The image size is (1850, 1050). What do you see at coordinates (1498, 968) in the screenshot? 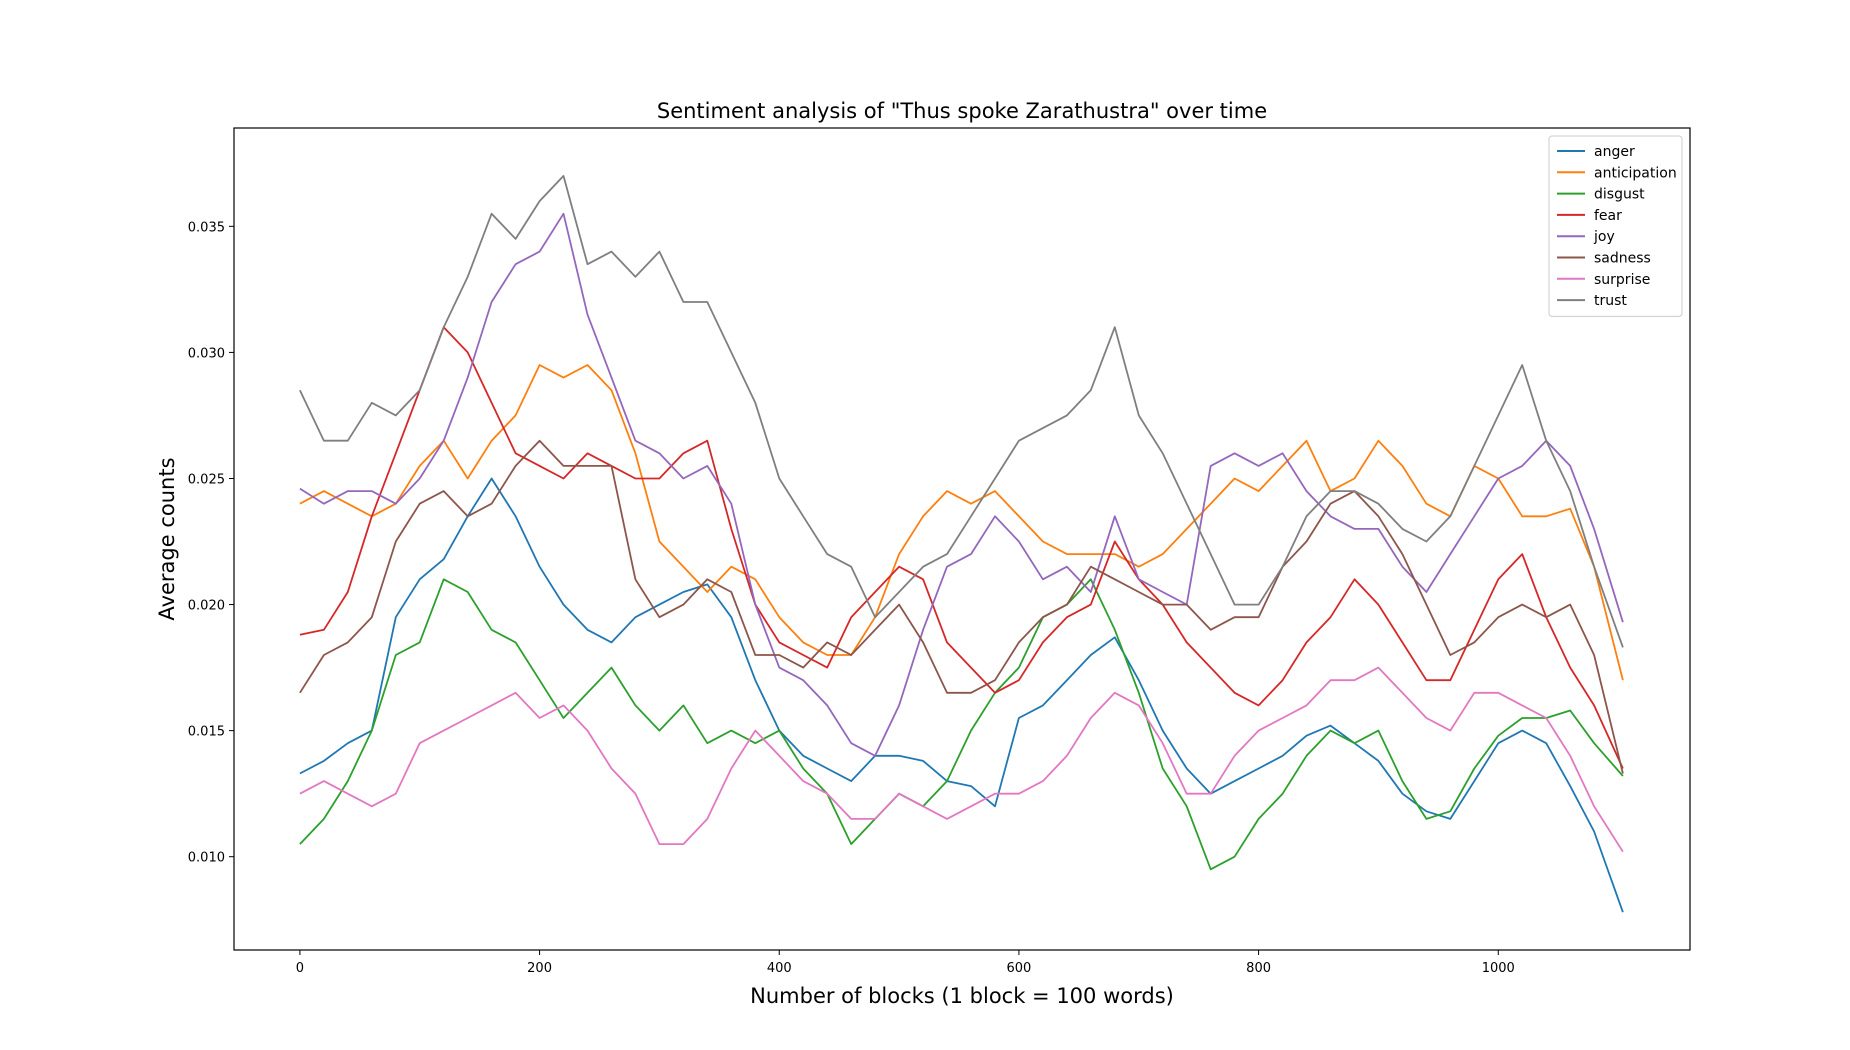
I see `x-tick-label: 1000` at bounding box center [1498, 968].